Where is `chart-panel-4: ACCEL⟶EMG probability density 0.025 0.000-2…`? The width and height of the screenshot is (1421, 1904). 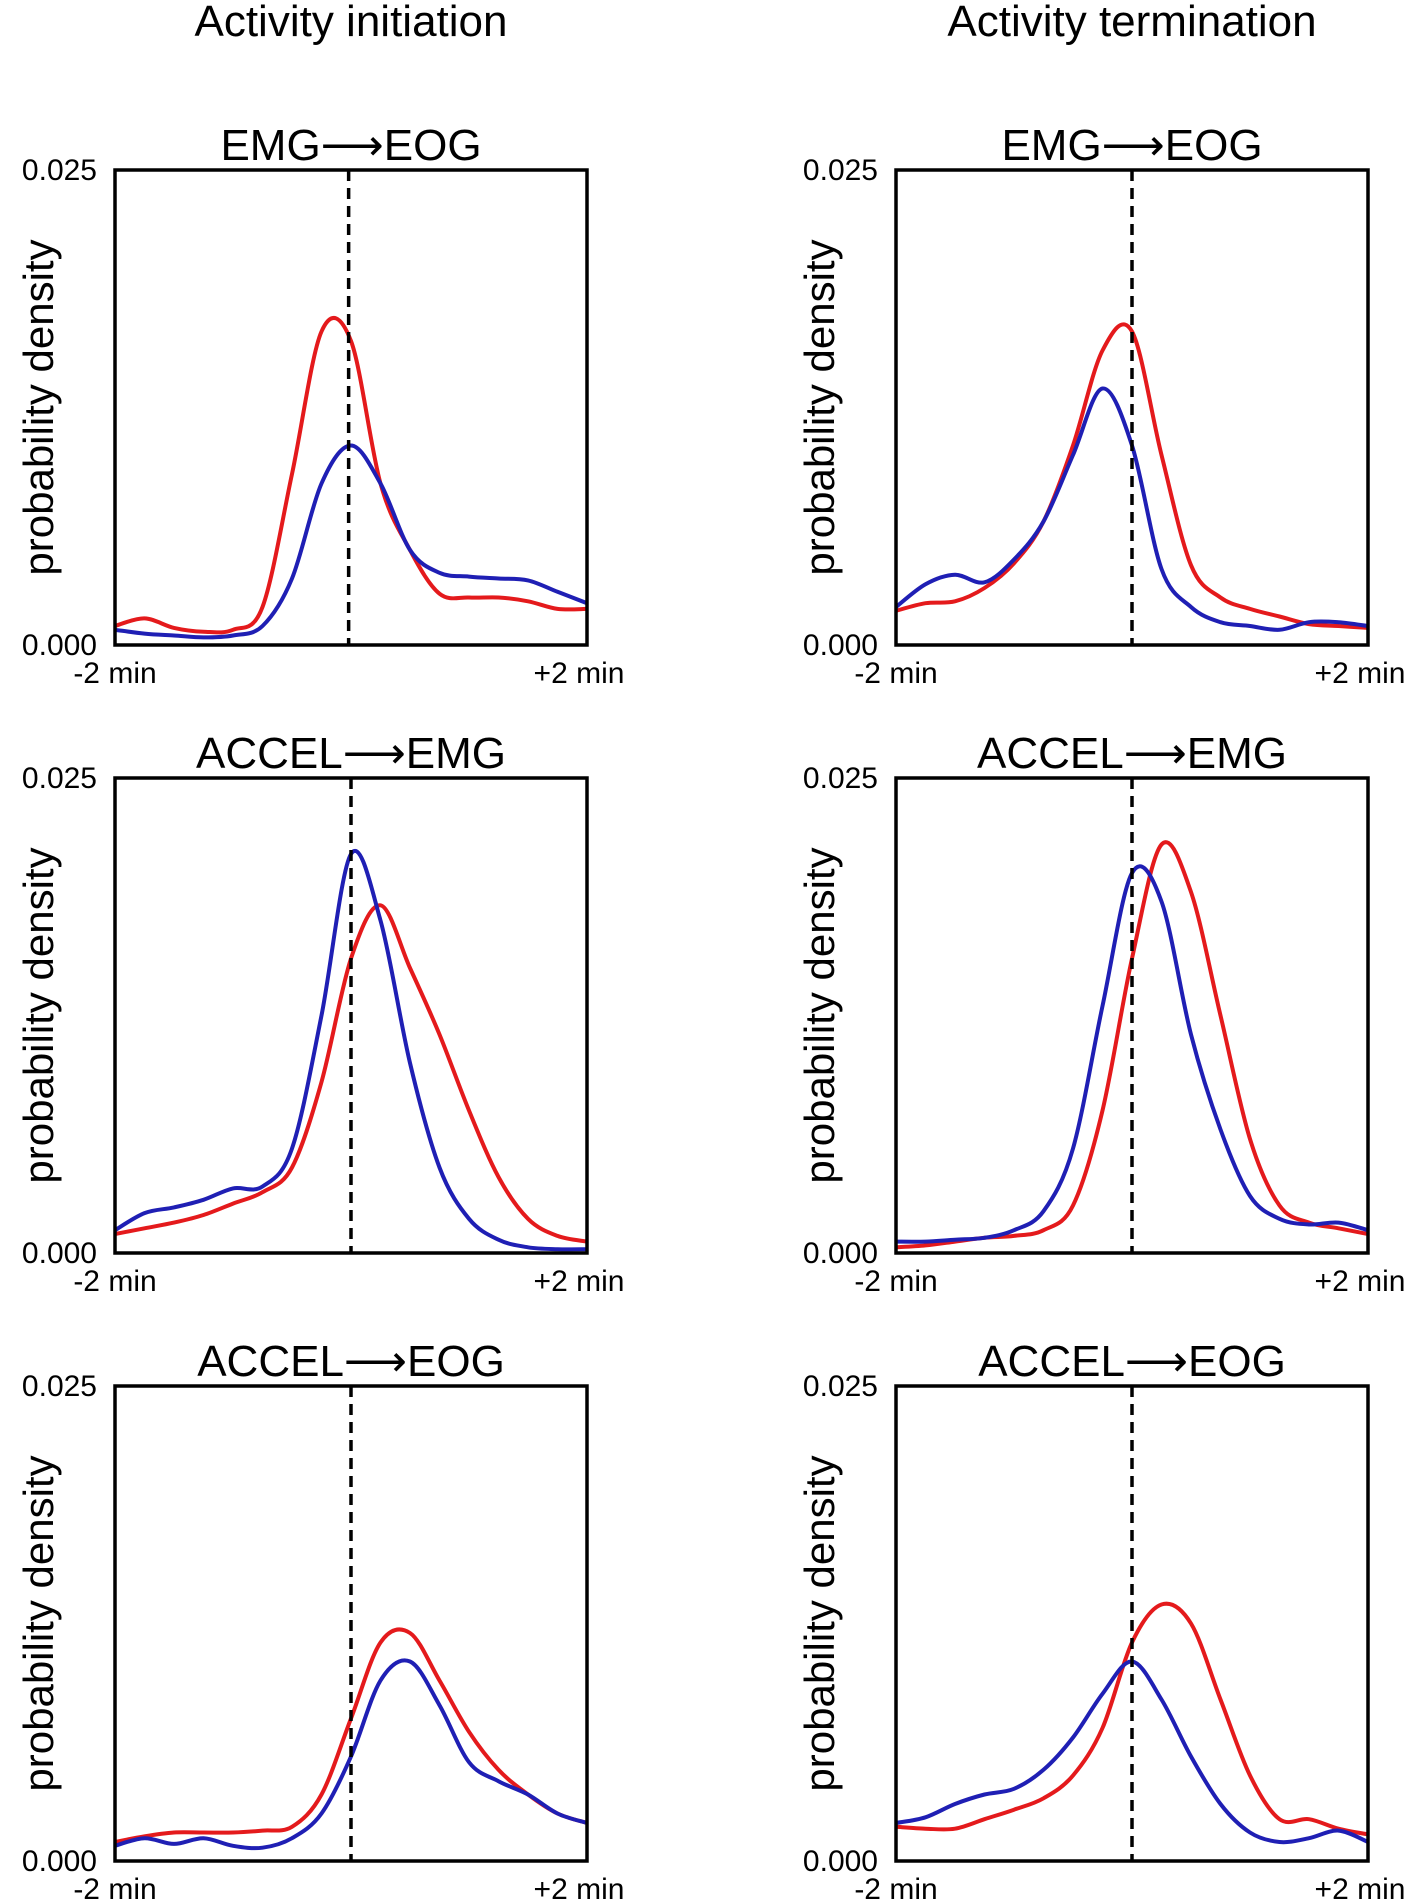 chart-panel-4: ACCEL⟶EMG probability density 0.025 0.000-2… is located at coordinates (1100, 1013).